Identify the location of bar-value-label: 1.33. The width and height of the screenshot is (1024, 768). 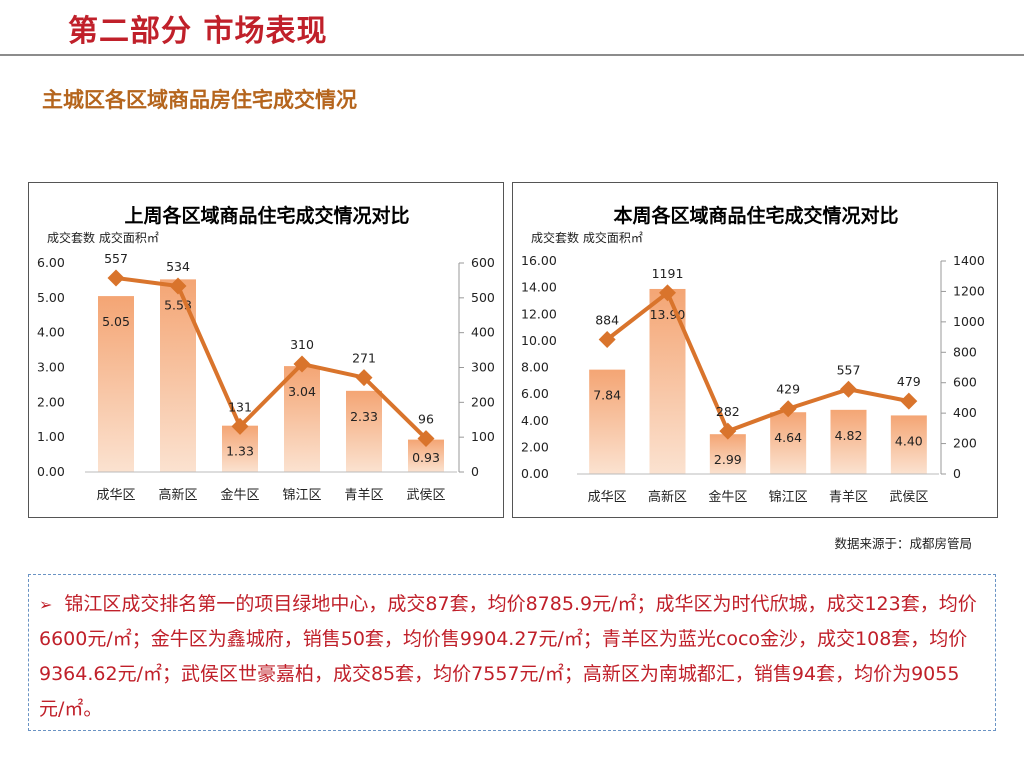
(240, 451).